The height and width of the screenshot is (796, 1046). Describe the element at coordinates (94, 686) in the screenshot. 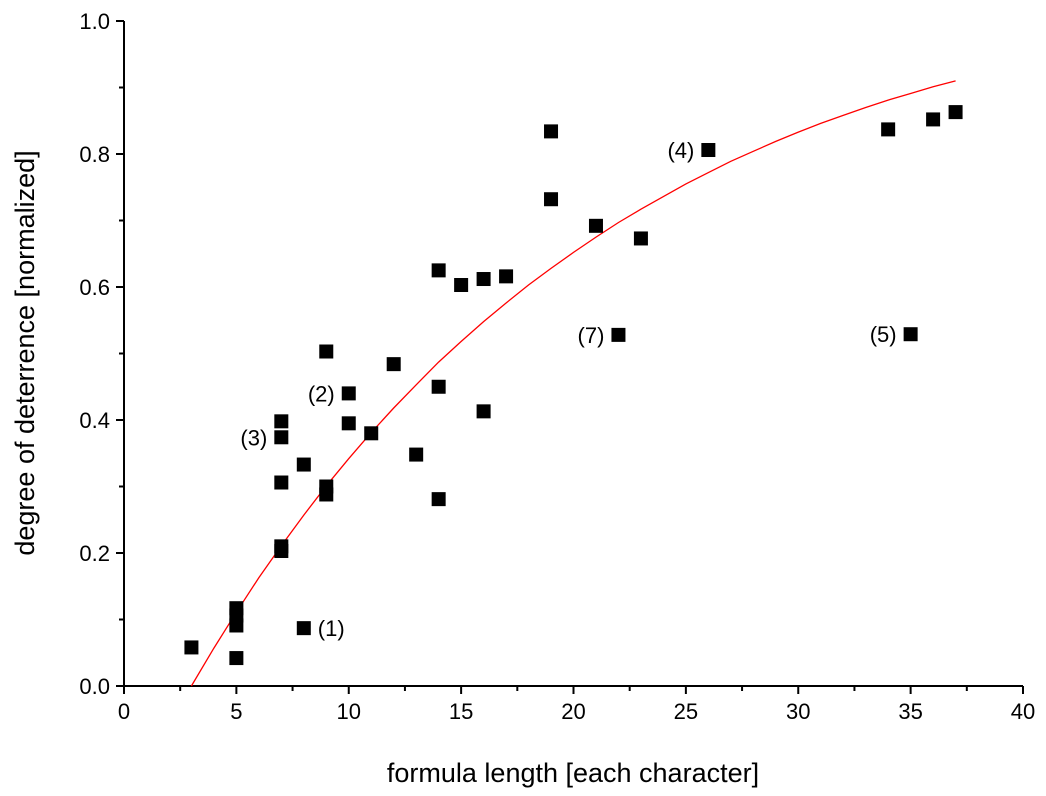

I see `y-tick-label: 0.0` at that location.